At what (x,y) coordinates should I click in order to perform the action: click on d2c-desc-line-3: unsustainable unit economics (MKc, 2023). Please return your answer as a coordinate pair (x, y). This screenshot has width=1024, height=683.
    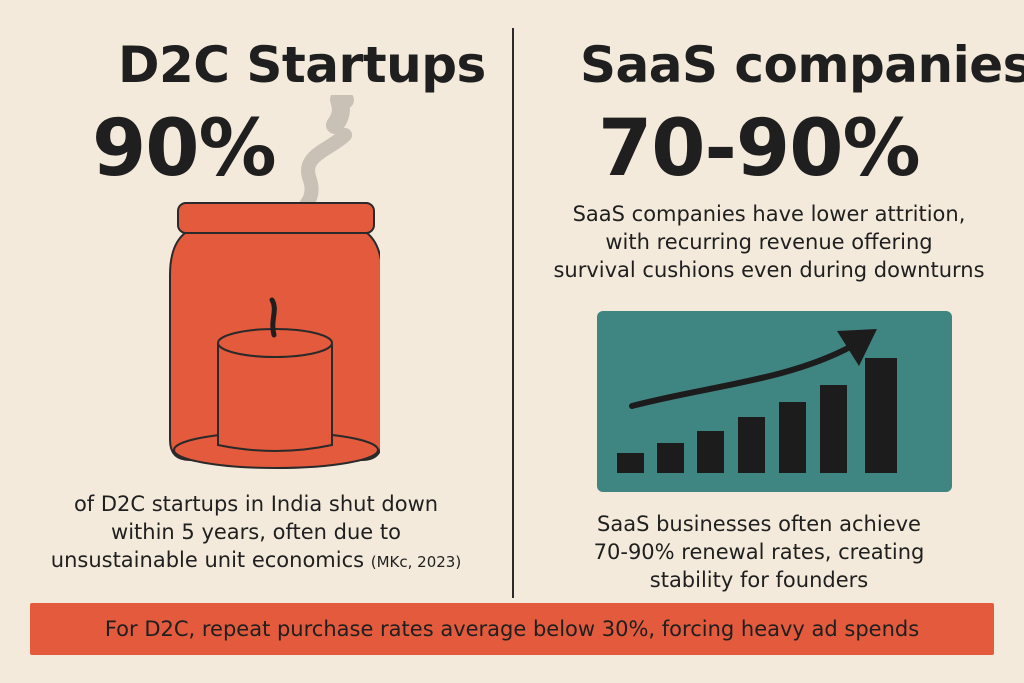
    Looking at the image, I should click on (256, 561).